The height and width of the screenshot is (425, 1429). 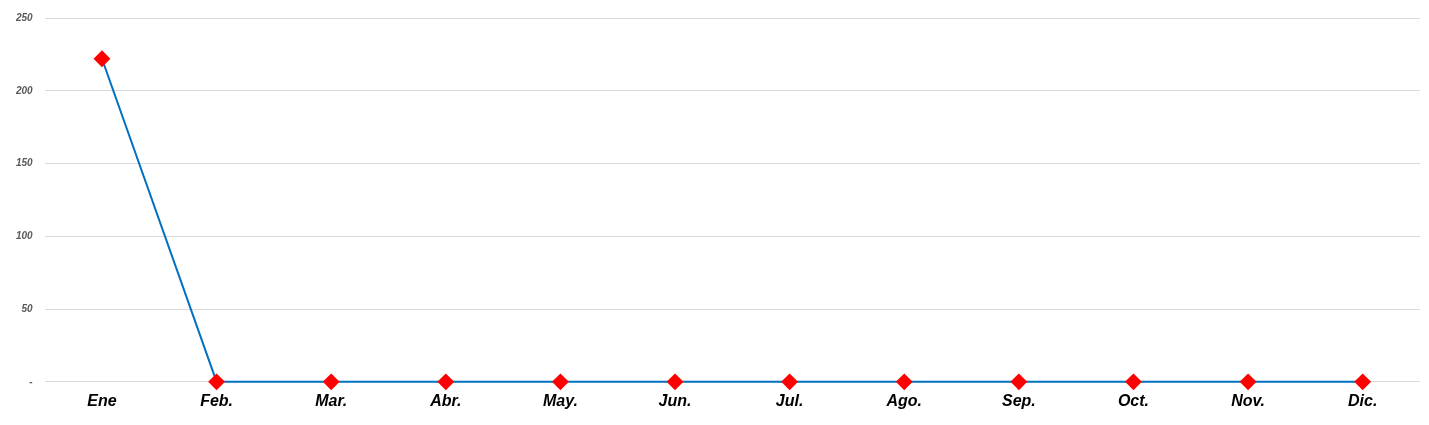 What do you see at coordinates (1018, 400) in the screenshot?
I see `x-tick-label: Sep.` at bounding box center [1018, 400].